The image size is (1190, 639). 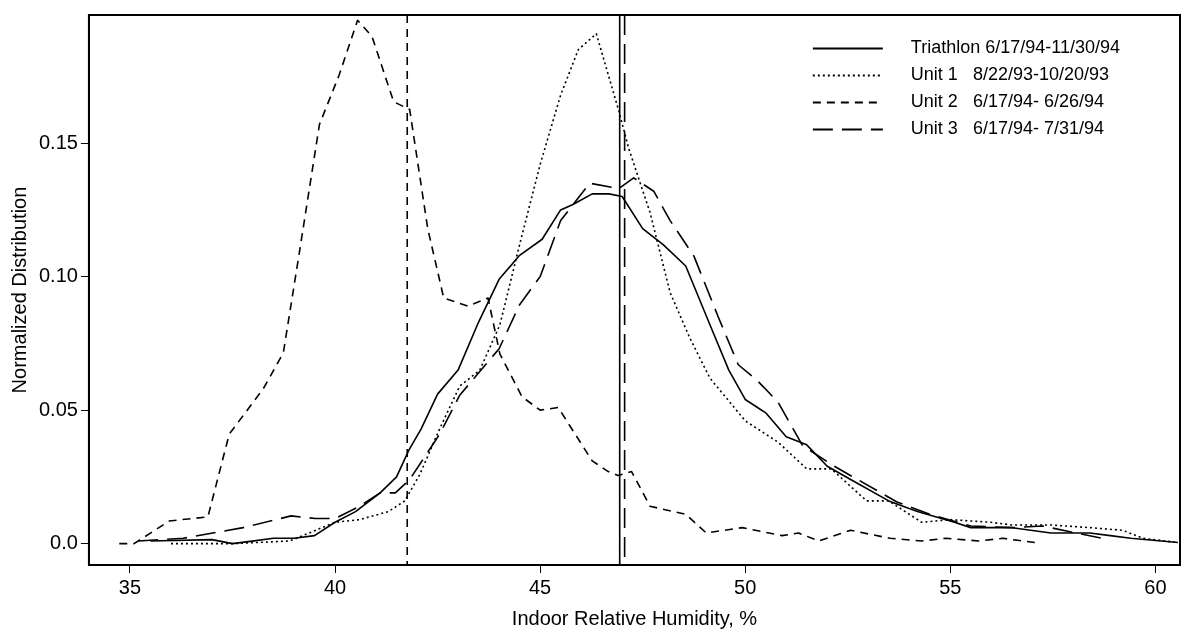 I want to click on legend-label: Unit 3 6/17/94- 7/31/94, so click(x=1007, y=128).